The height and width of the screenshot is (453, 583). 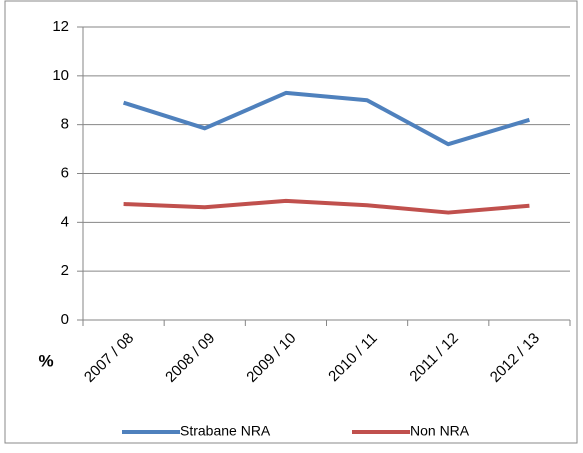 I want to click on y-tick-label: 8, so click(x=65, y=124).